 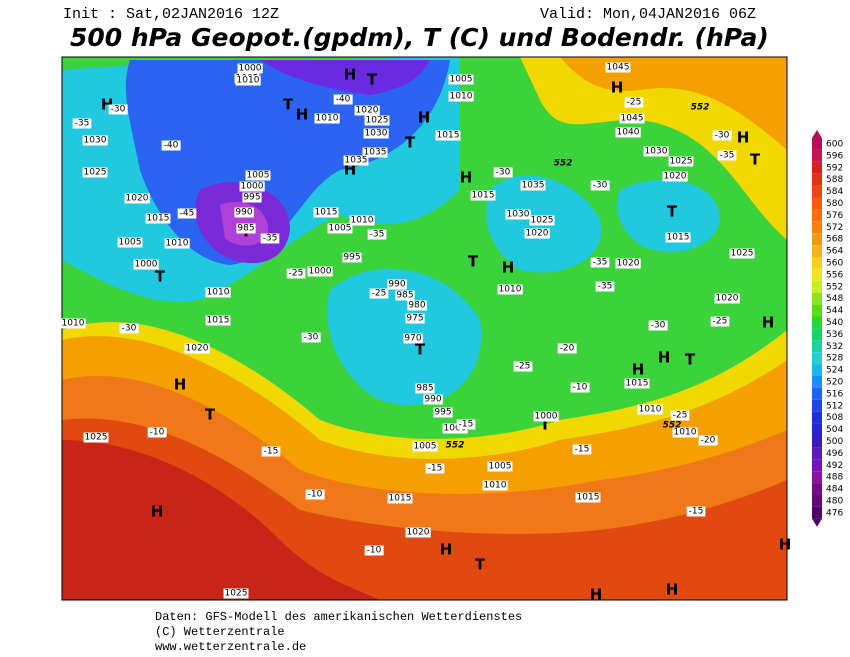 What do you see at coordinates (628, 133) in the screenshot?
I see `isobar-label: 1040` at bounding box center [628, 133].